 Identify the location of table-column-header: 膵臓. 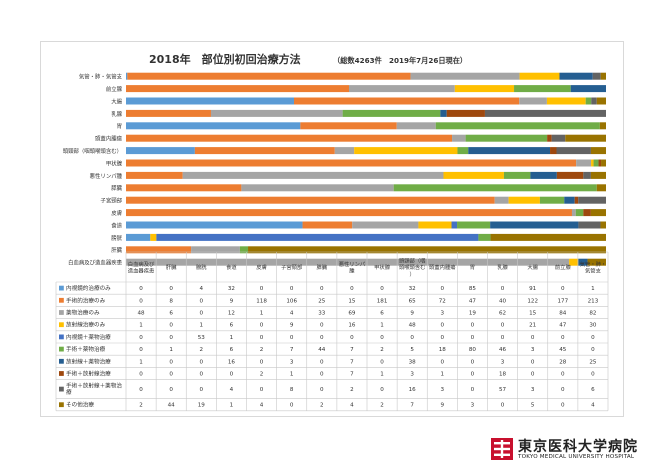
(322, 267).